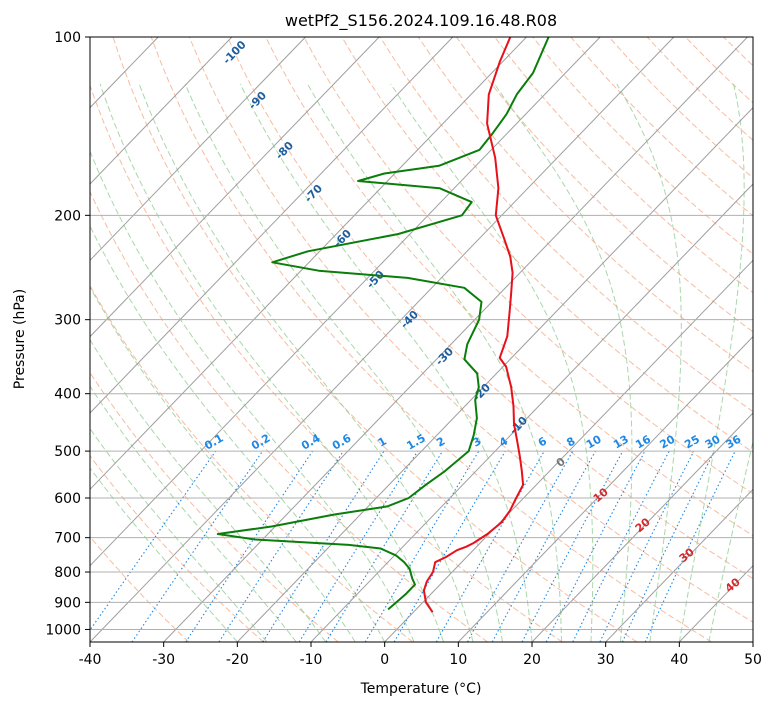 The height and width of the screenshot is (708, 775). I want to click on mixing-ratio-label: 6, so click(542, 441).